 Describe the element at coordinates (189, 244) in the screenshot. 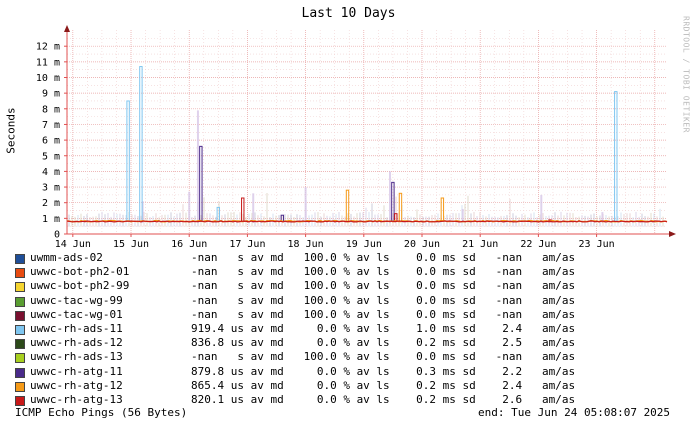

I see `x-tick-label: 16 Jun` at that location.